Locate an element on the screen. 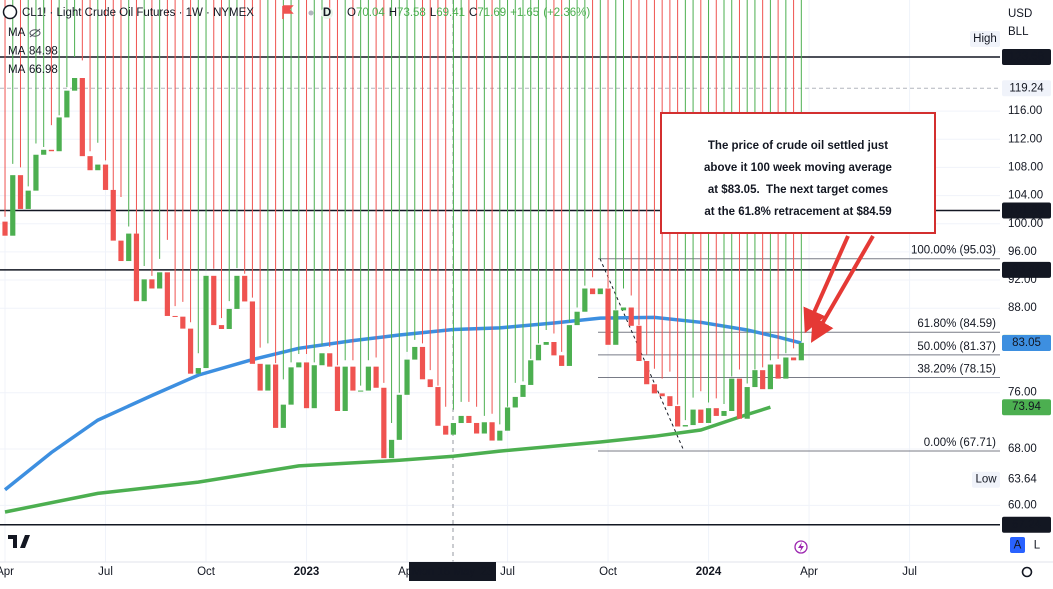  high-tag is located at coordinates (985, 39).